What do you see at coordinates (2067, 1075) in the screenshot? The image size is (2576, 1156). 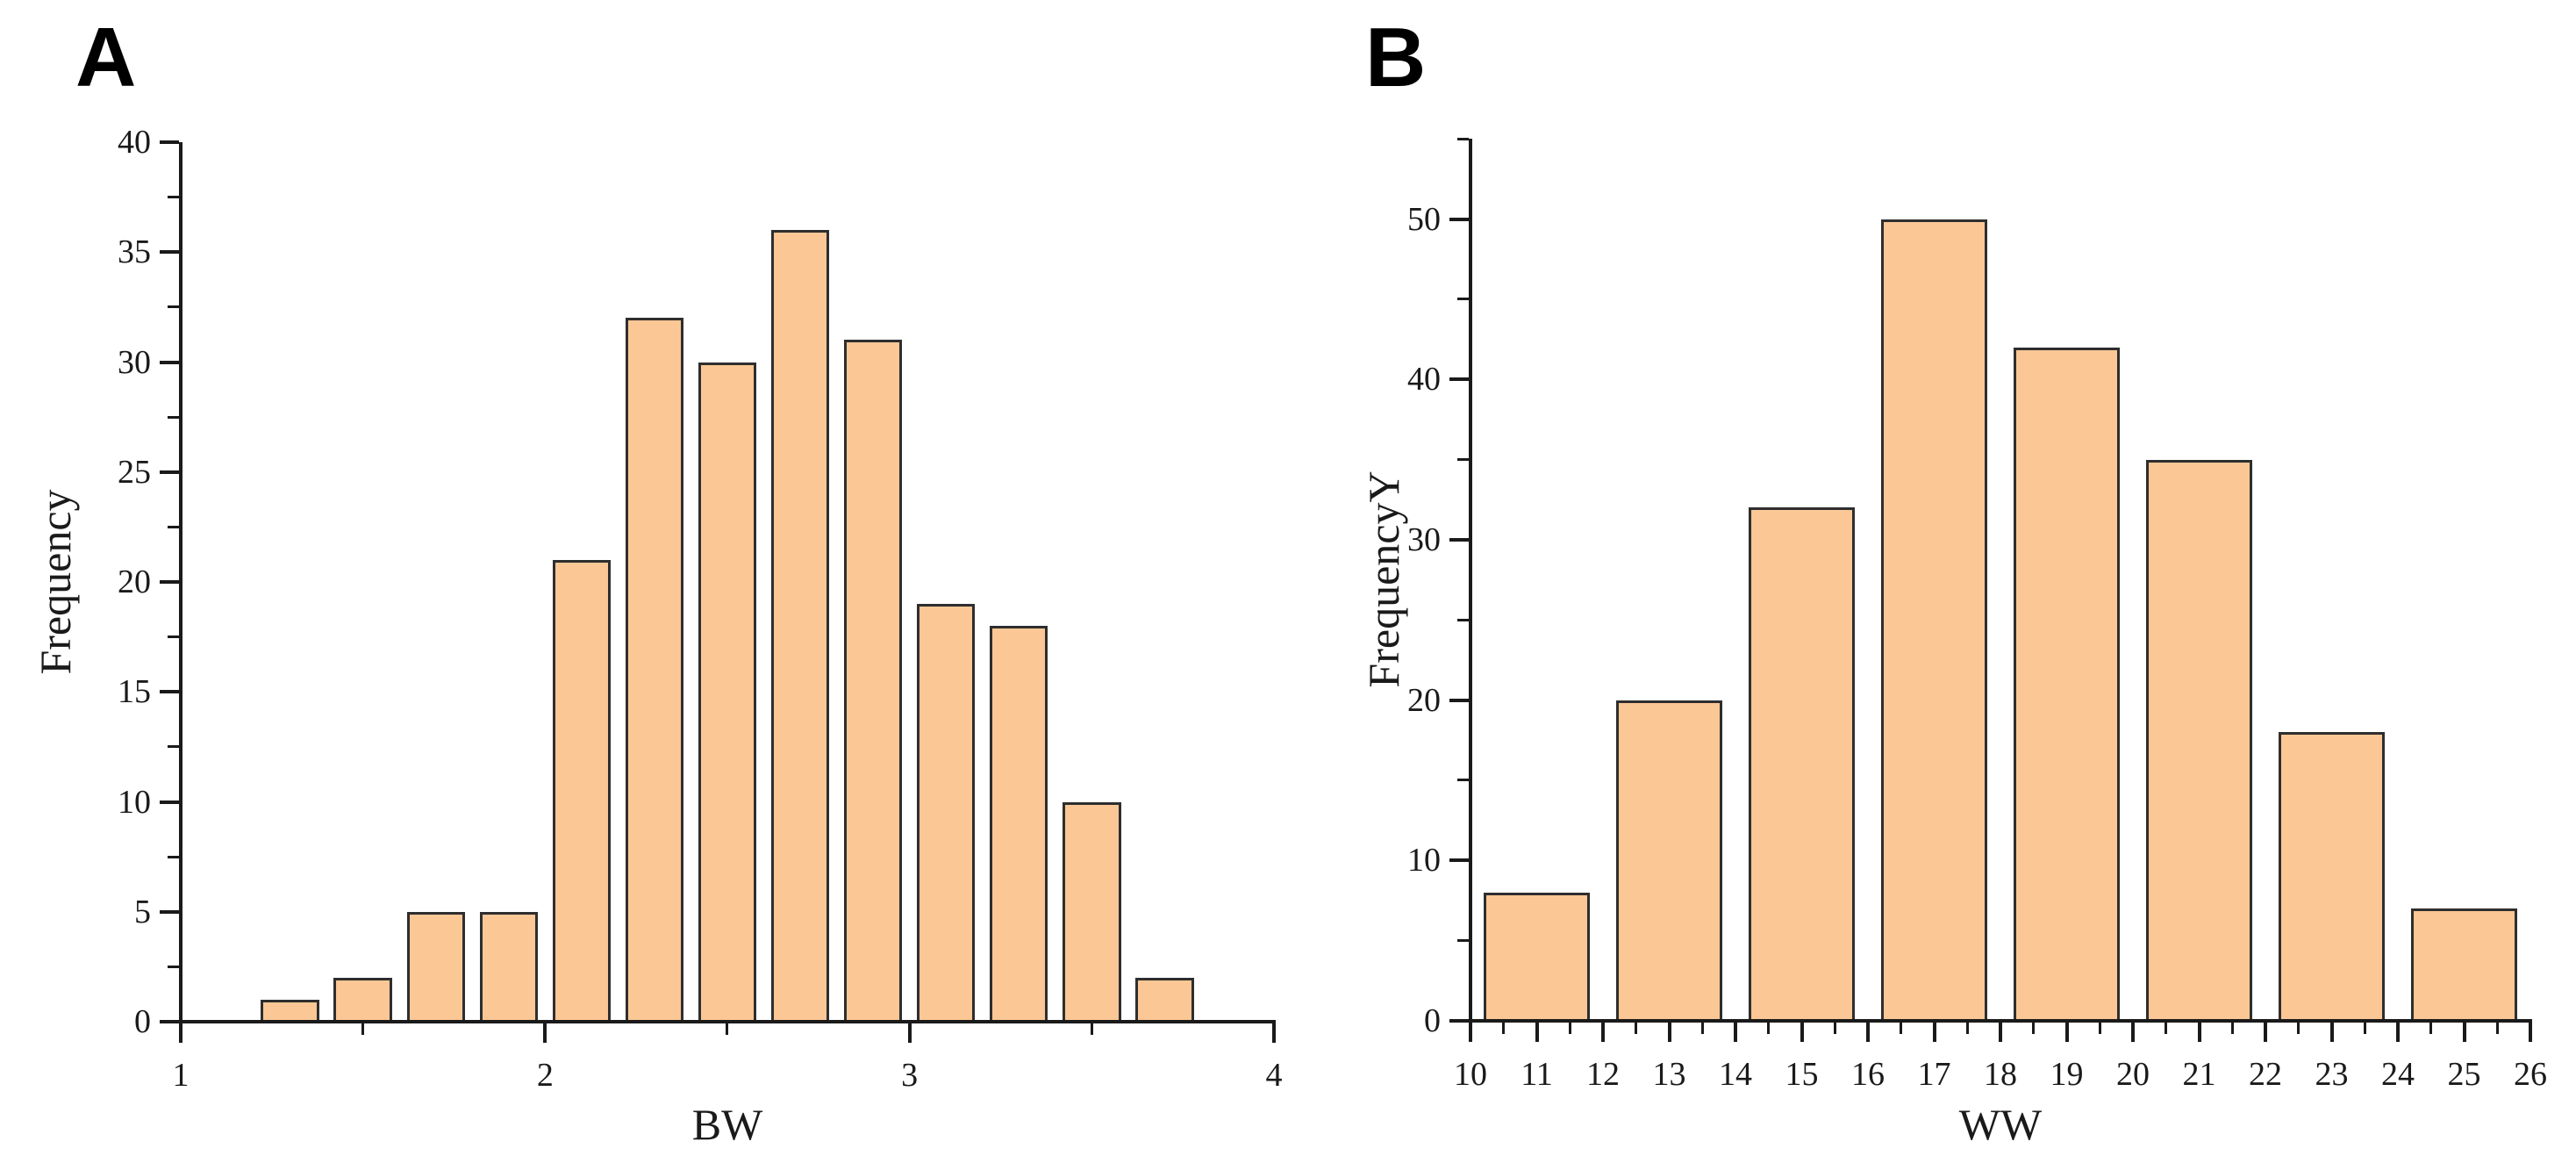 I see `x-tick-label: 19` at bounding box center [2067, 1075].